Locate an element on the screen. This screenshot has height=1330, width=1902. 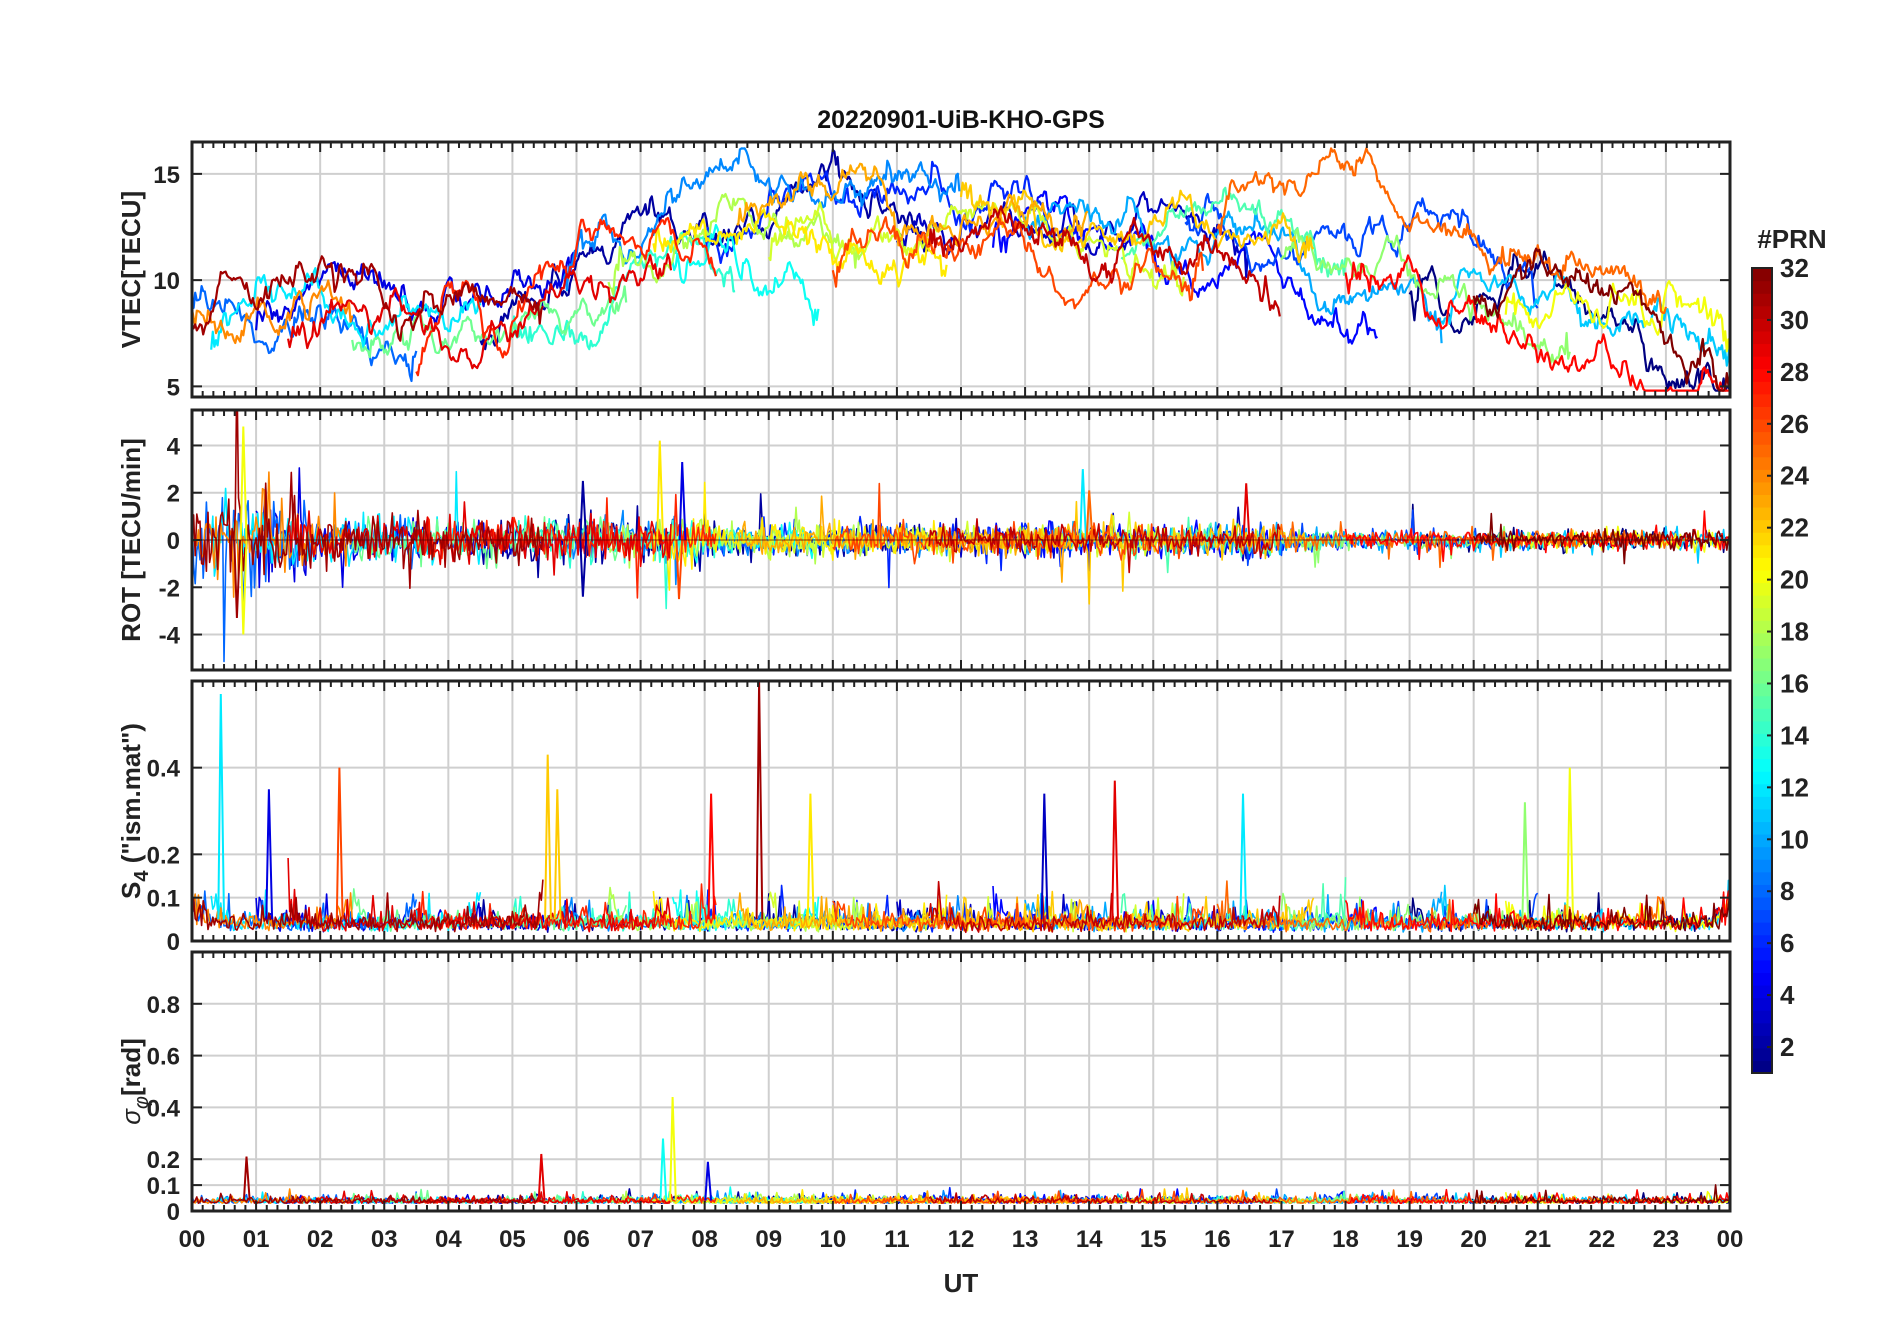
x-tick-label: 20 is located at coordinates (1473, 1239).